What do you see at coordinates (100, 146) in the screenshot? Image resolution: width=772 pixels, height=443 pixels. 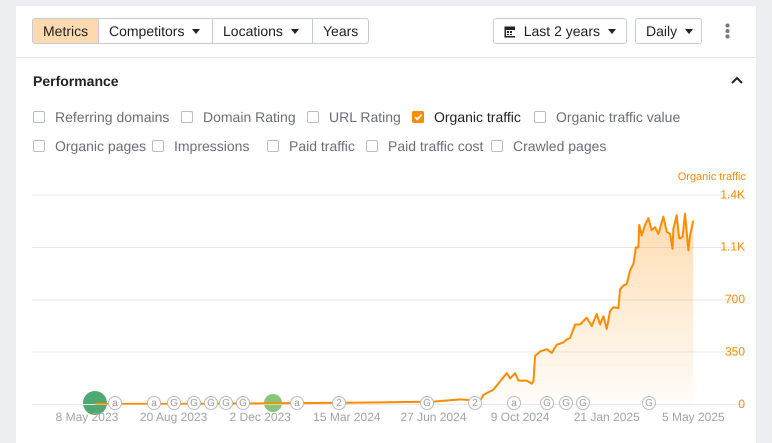 I see `text: Organic pages` at bounding box center [100, 146].